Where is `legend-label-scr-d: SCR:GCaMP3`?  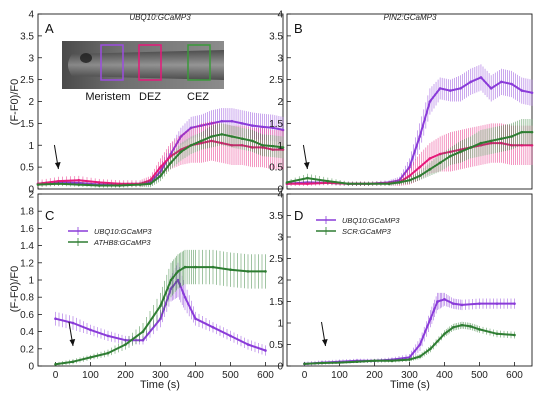 legend-label-scr-d: SCR:GCaMP3 is located at coordinates (367, 231).